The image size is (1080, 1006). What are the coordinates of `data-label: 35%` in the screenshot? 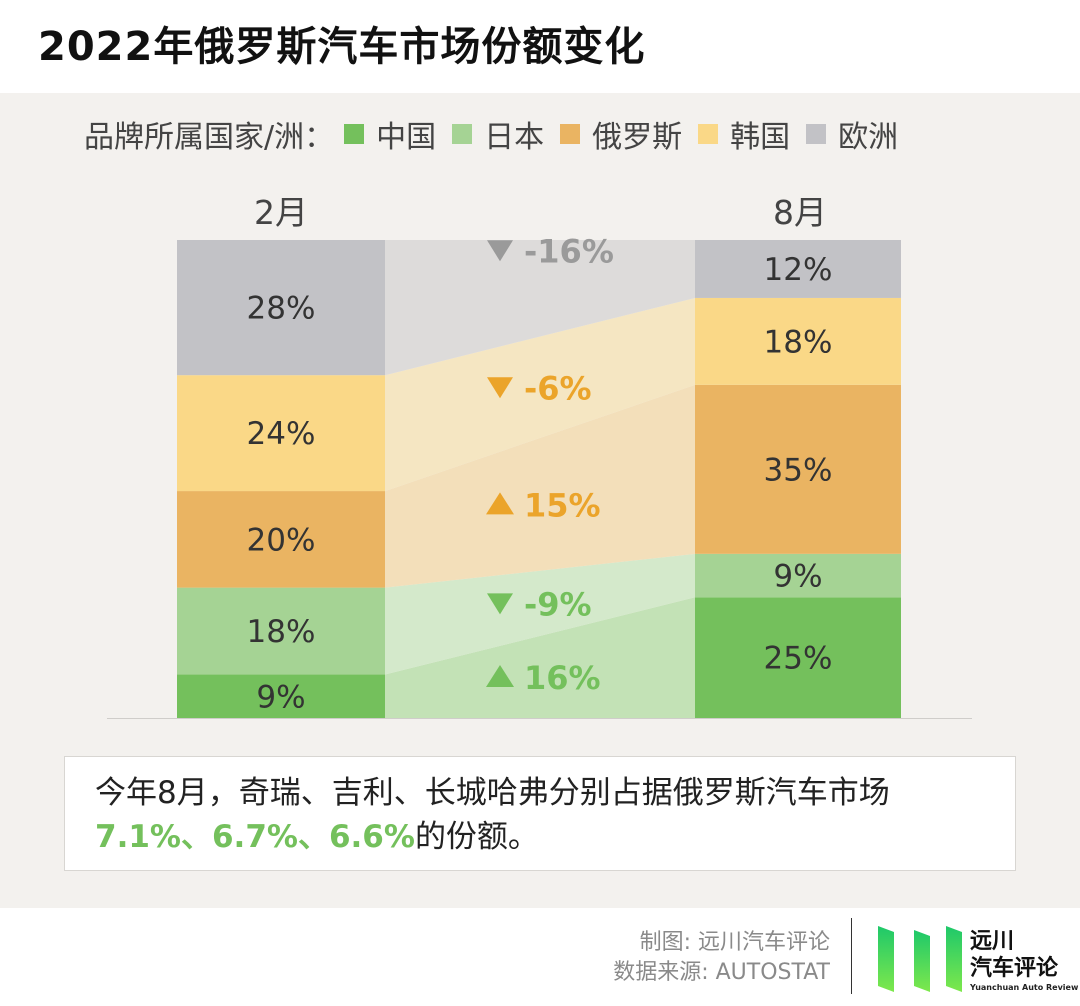 It's located at (798, 470).